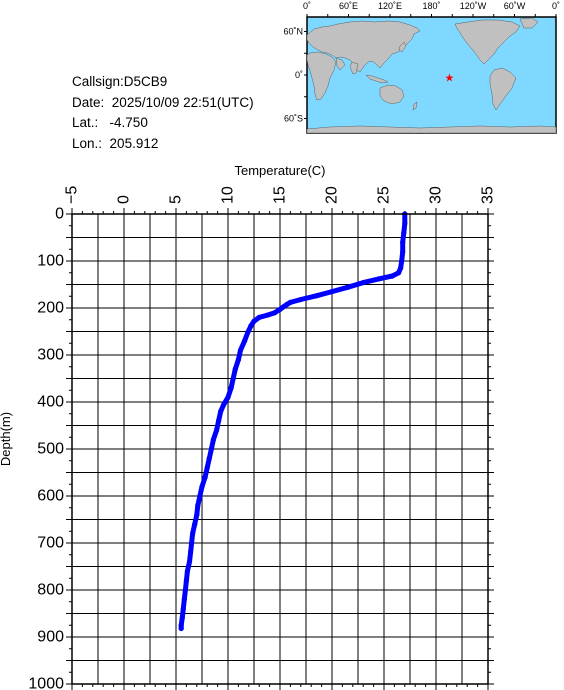 Image resolution: width=564 pixels, height=690 pixels. What do you see at coordinates (354, 68) in the screenshot?
I see `land-india` at bounding box center [354, 68].